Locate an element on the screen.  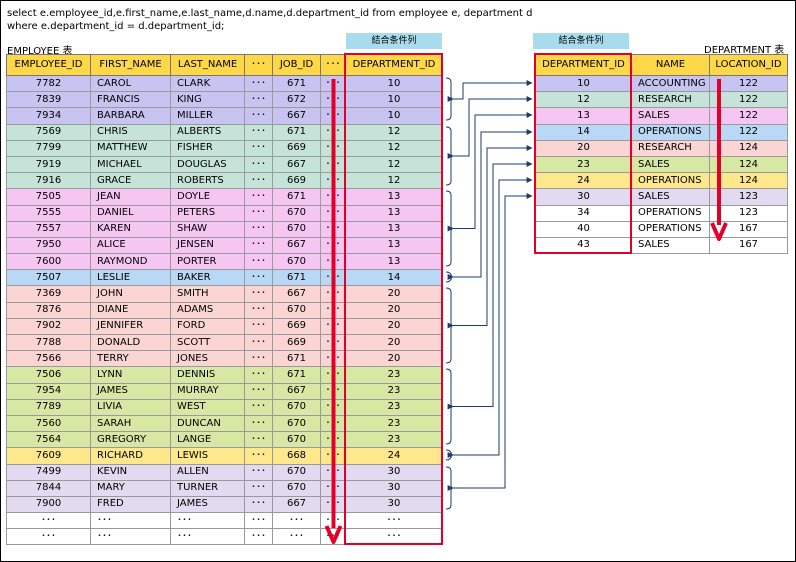
employee-cell: FISHER is located at coordinates (207, 148).